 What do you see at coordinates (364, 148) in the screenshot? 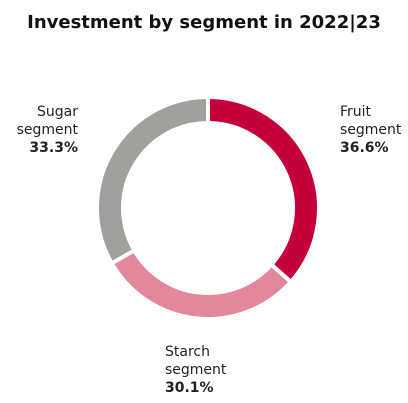
I see `value-label: 36.6%` at bounding box center [364, 148].